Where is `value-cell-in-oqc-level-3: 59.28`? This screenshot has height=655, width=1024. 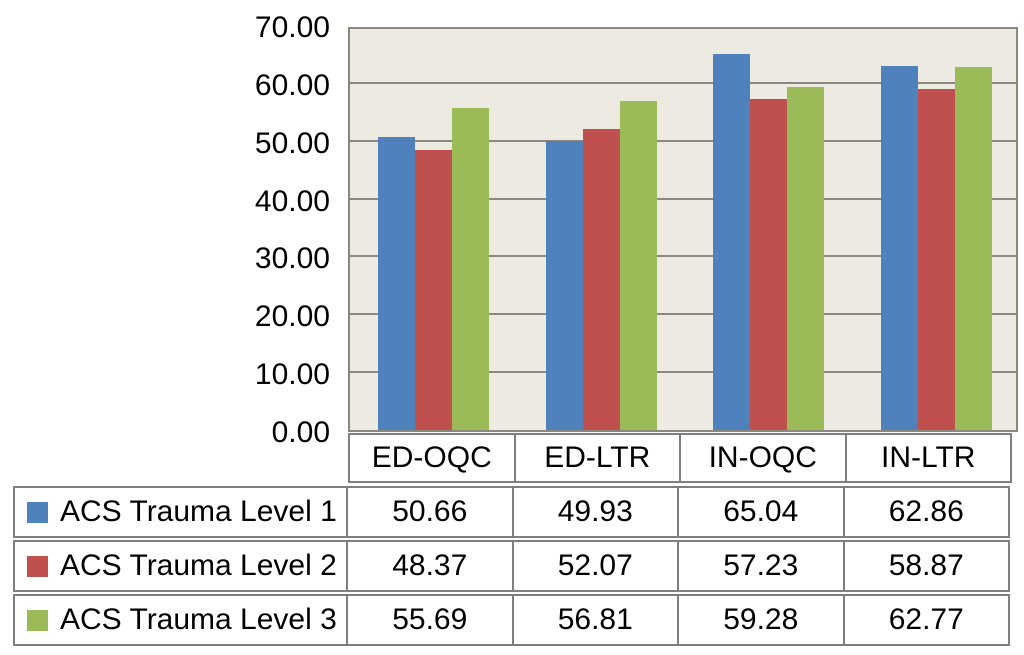 value-cell-in-oqc-level-3: 59.28 is located at coordinates (761, 620).